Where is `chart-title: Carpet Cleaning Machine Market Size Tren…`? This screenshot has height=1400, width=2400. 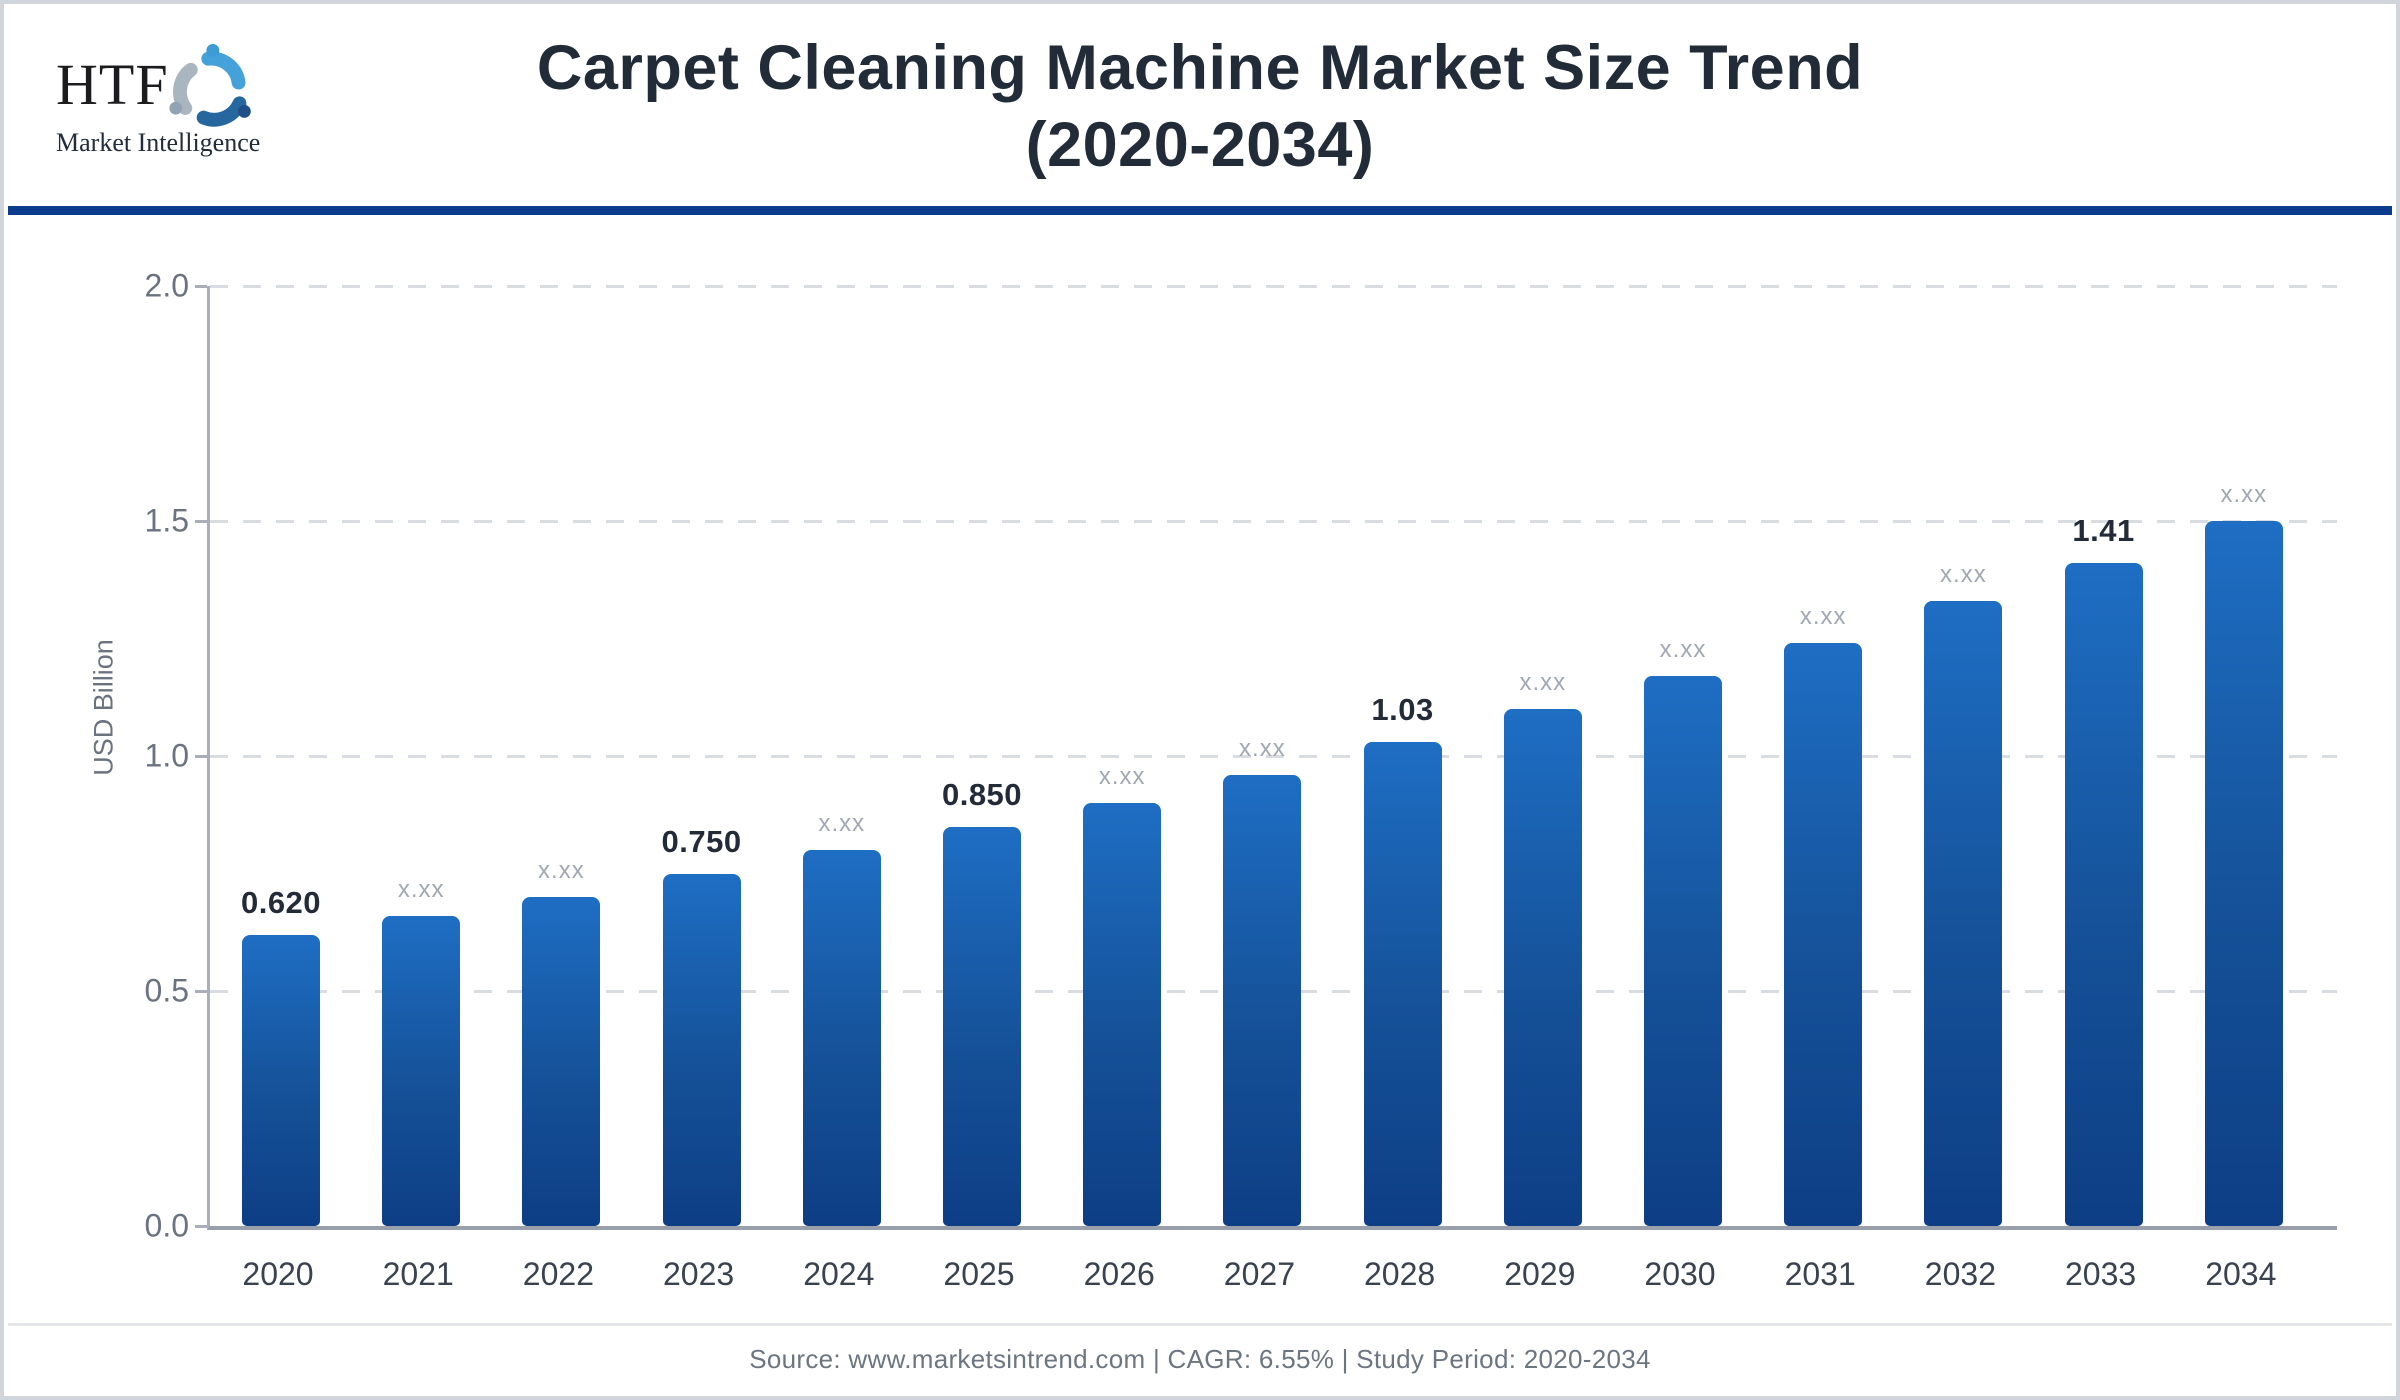
chart-title: Carpet Cleaning Machine Market Size Tren… is located at coordinates (1200, 107).